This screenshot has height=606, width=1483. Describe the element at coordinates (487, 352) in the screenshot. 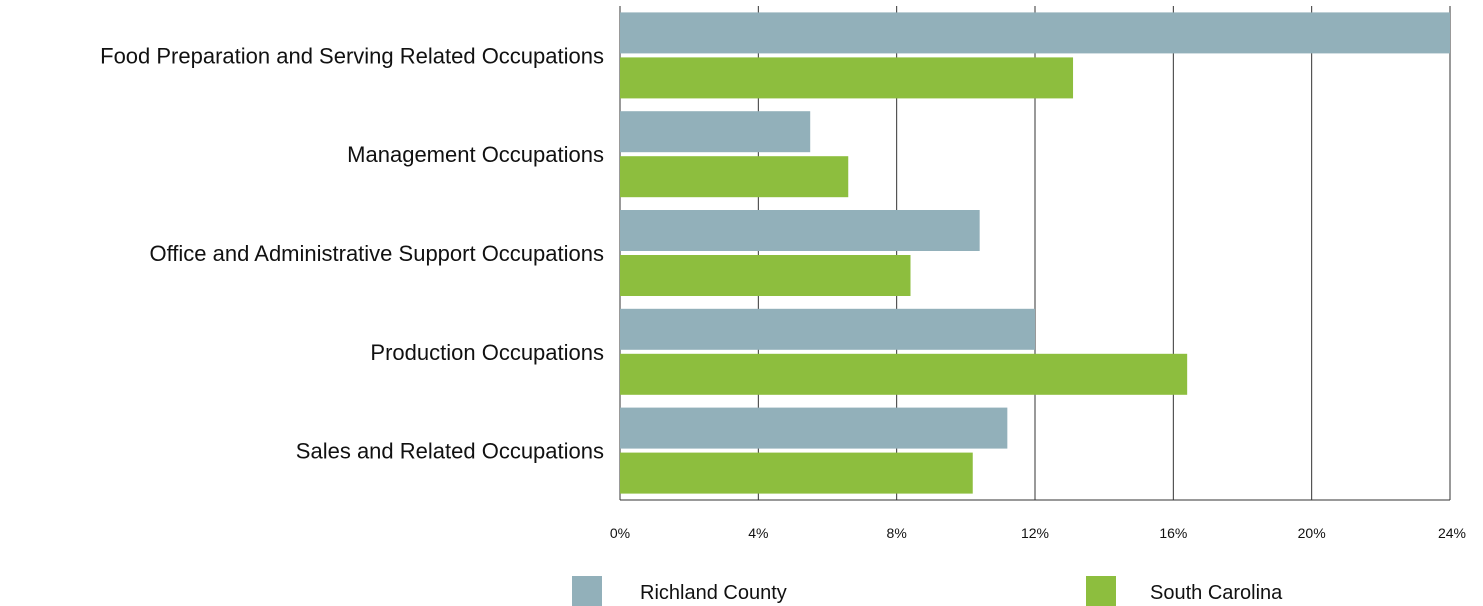

I see `category-label-3: Production Occupations` at that location.